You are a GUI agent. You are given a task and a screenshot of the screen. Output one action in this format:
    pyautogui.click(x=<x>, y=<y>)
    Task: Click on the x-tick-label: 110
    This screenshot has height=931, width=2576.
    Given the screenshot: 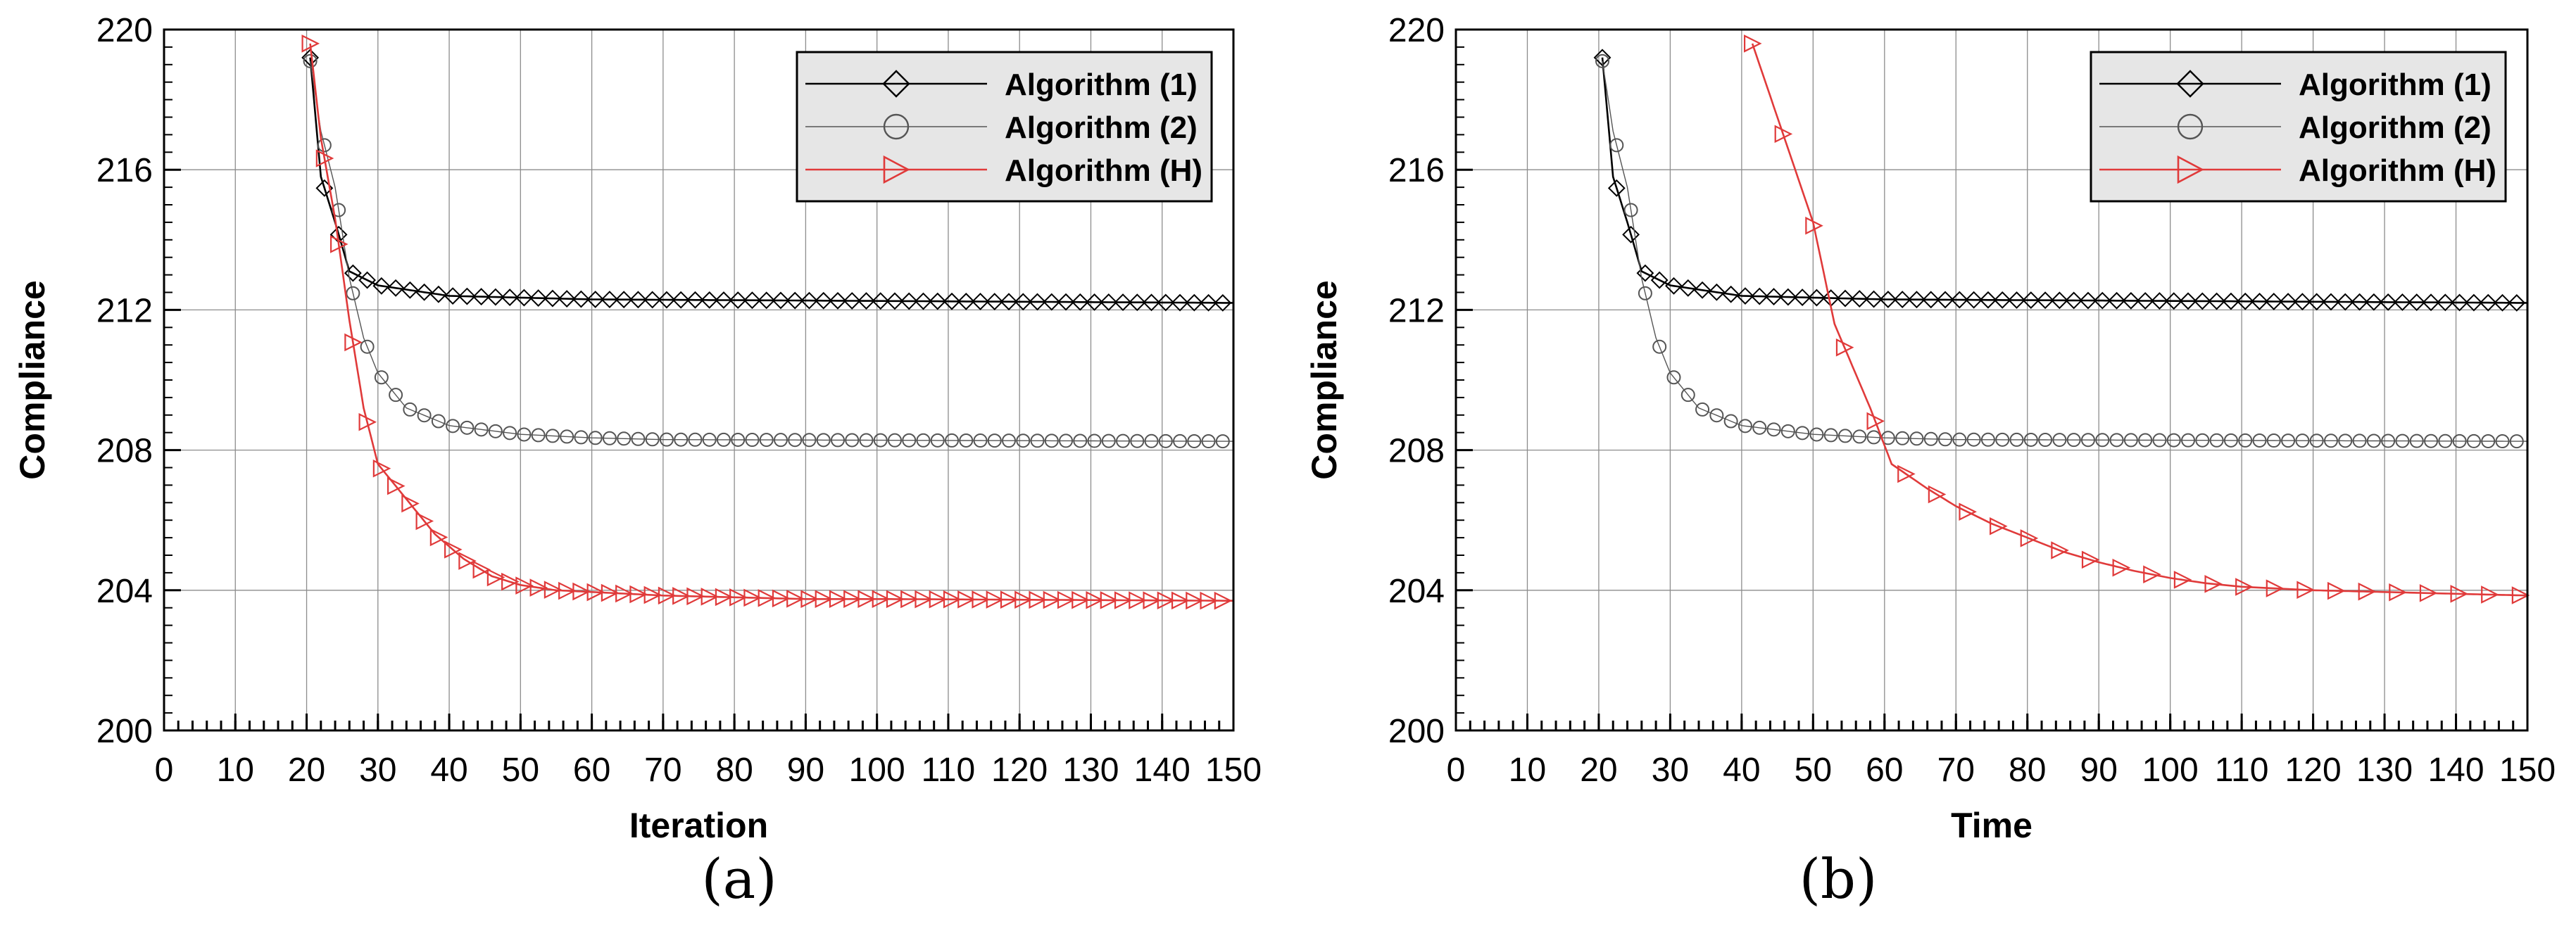 What is the action you would take?
    pyautogui.click(x=949, y=770)
    